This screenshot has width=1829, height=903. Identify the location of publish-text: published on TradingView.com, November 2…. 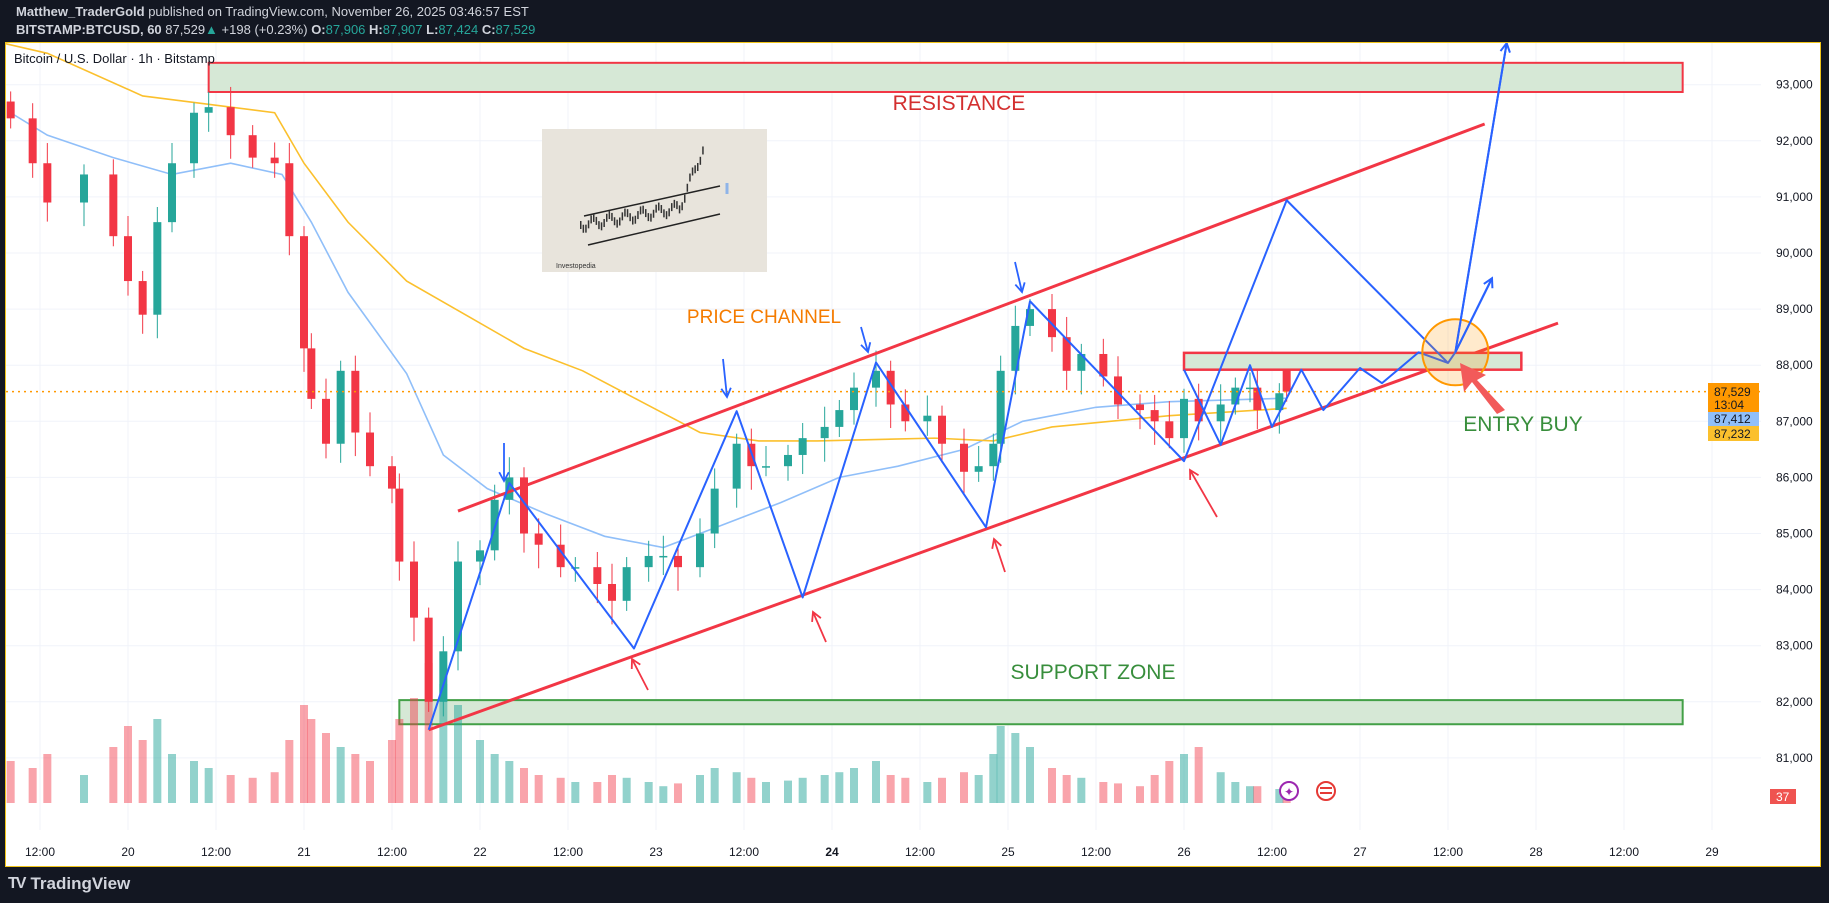
(338, 11).